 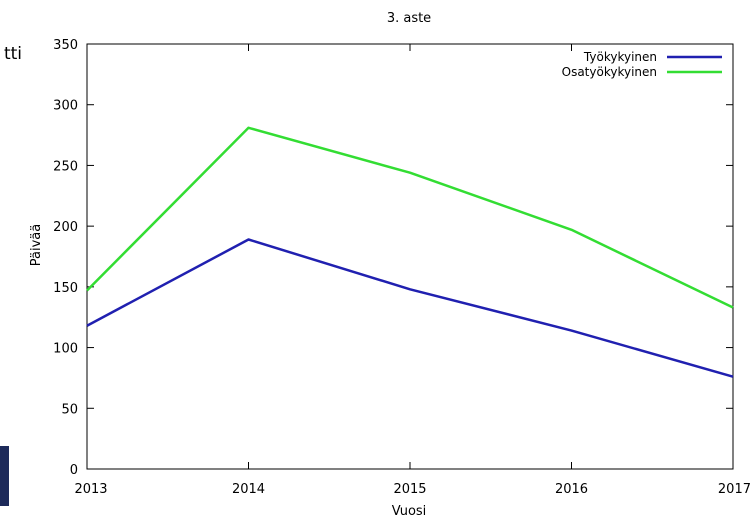 I want to click on legend-label-2: Osatyökykyinen, so click(x=609, y=72).